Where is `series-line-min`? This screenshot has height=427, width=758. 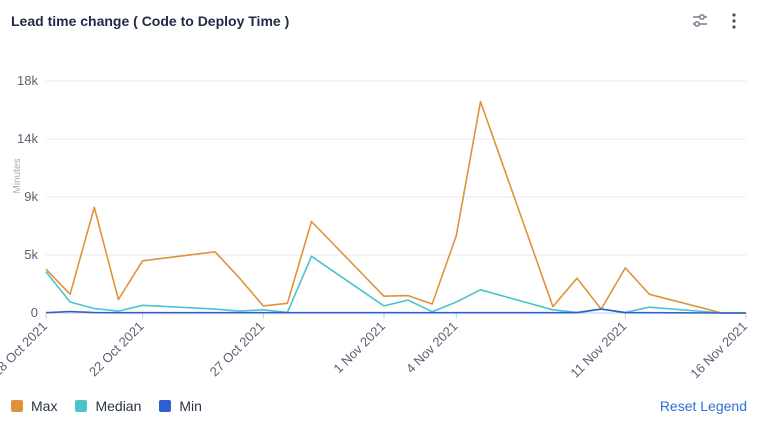 series-line-min is located at coordinates (395, 311).